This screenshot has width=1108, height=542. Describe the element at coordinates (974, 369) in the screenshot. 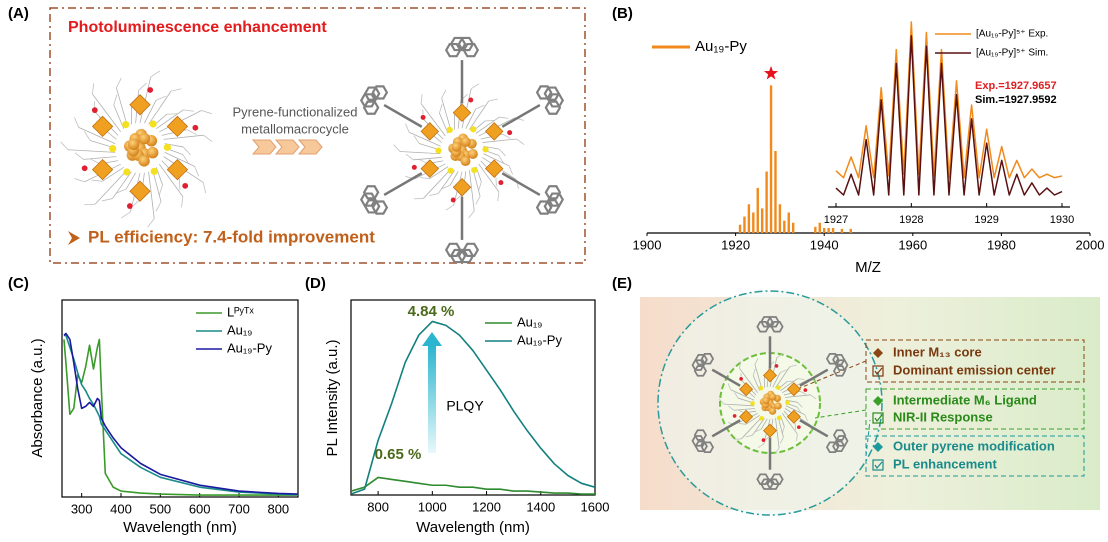

I see `e-label: Dominant emission center` at that location.